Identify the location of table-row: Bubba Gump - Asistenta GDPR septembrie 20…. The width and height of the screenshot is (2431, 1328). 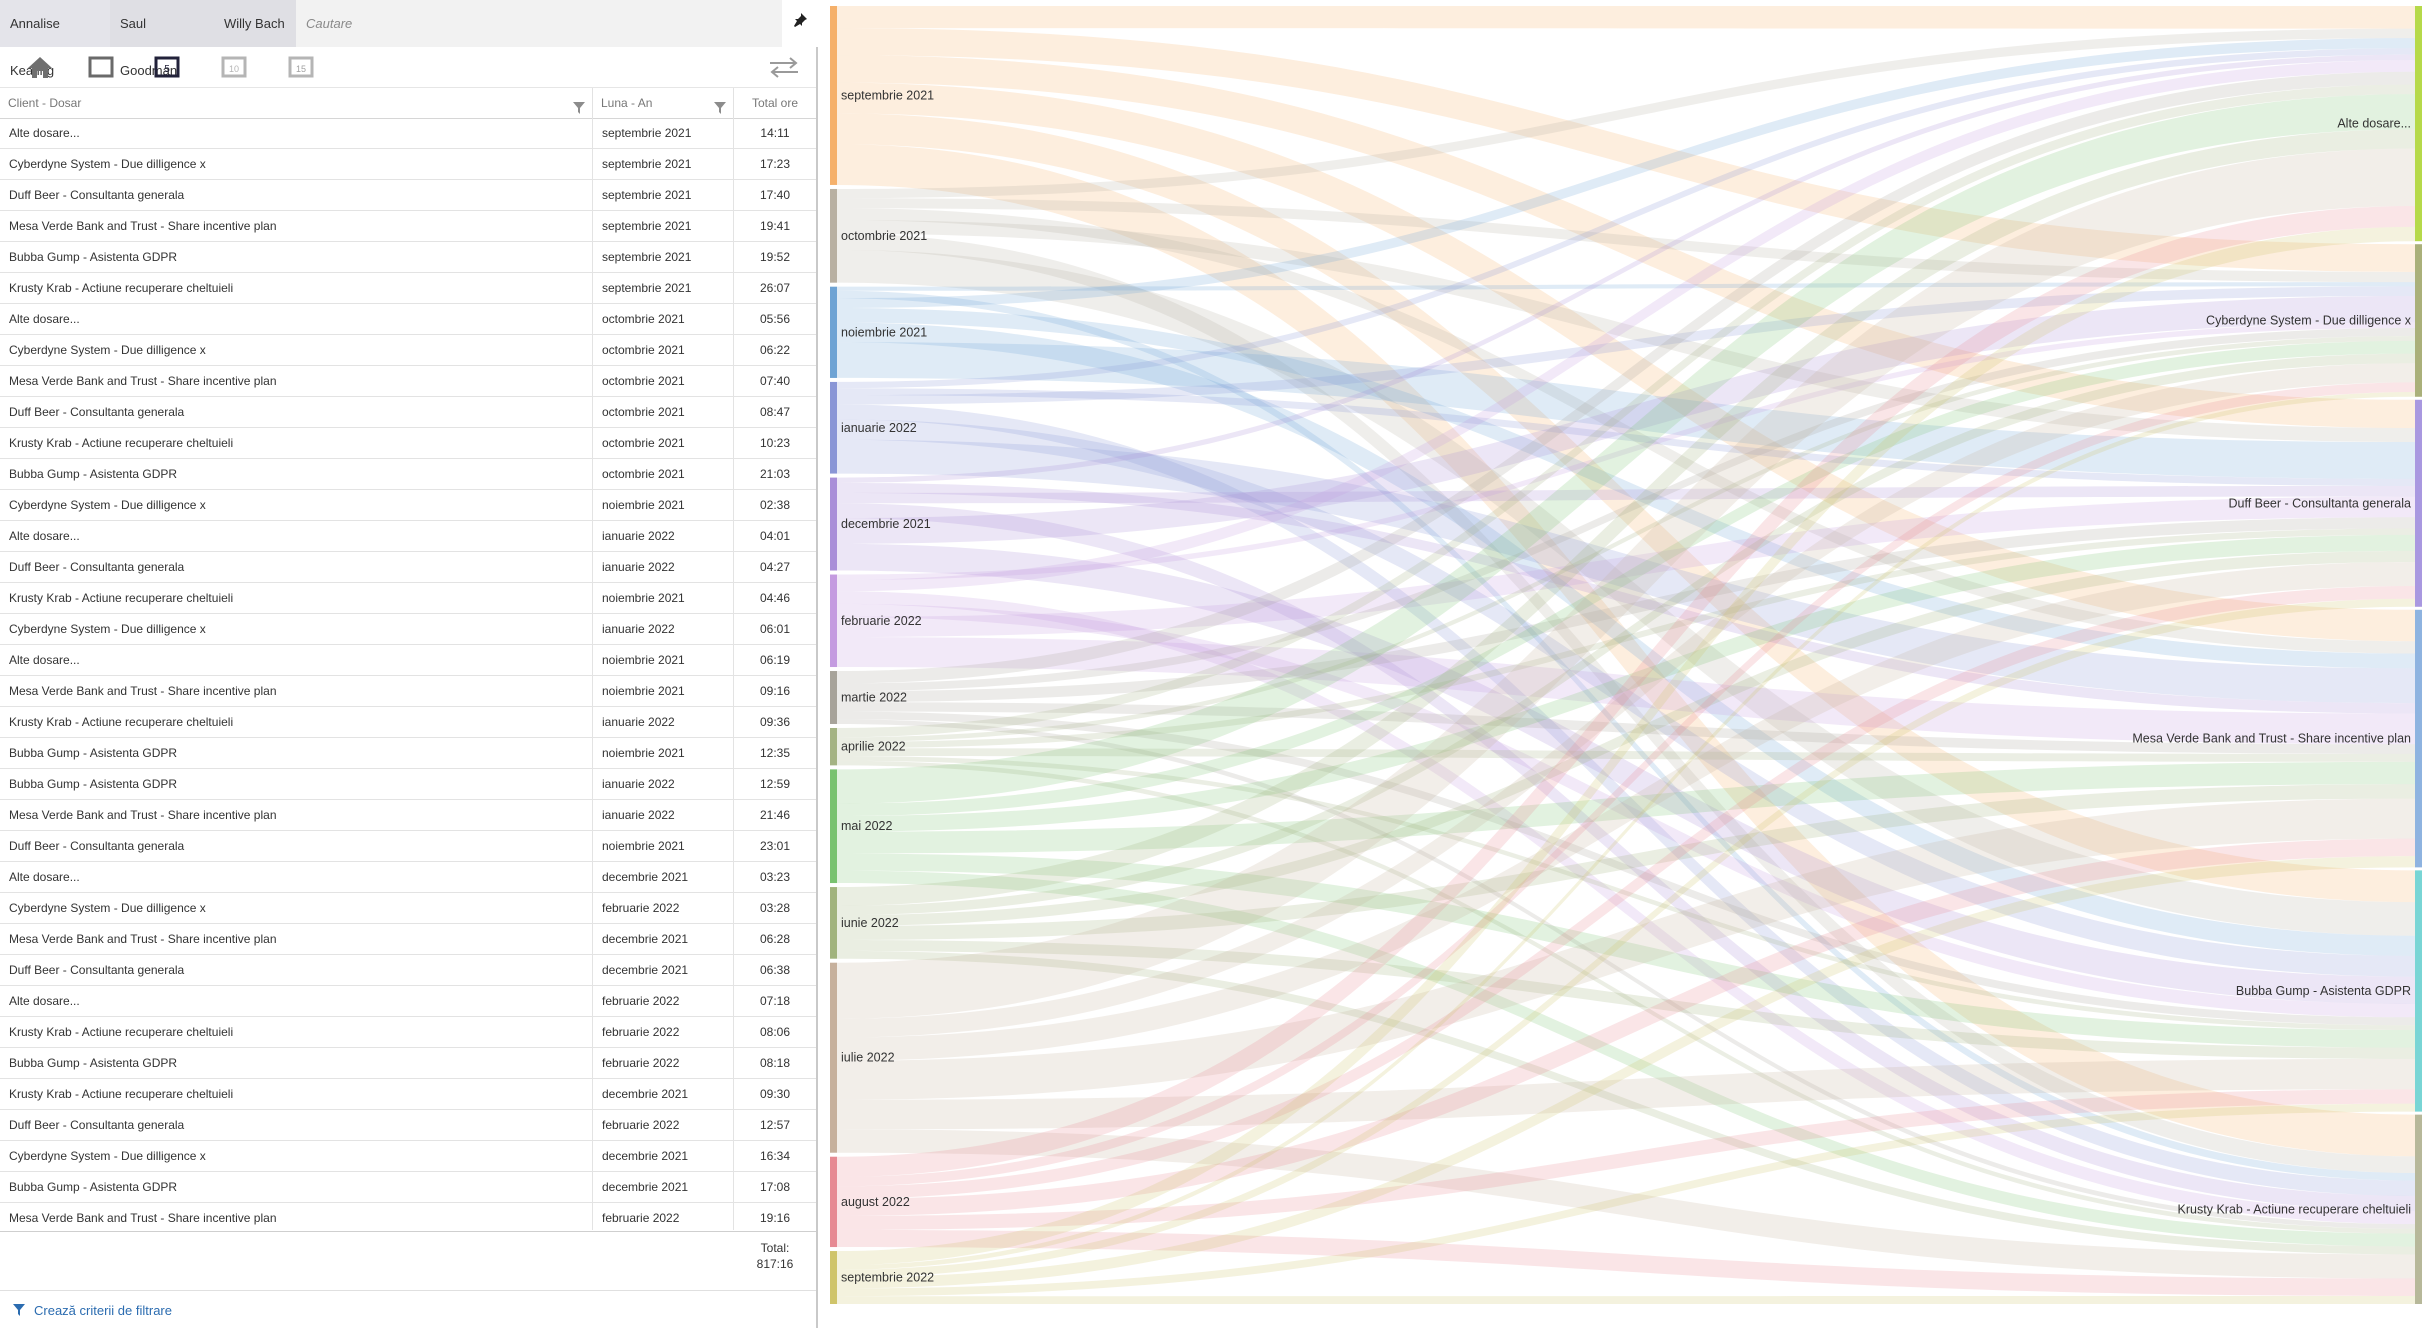
(408, 257).